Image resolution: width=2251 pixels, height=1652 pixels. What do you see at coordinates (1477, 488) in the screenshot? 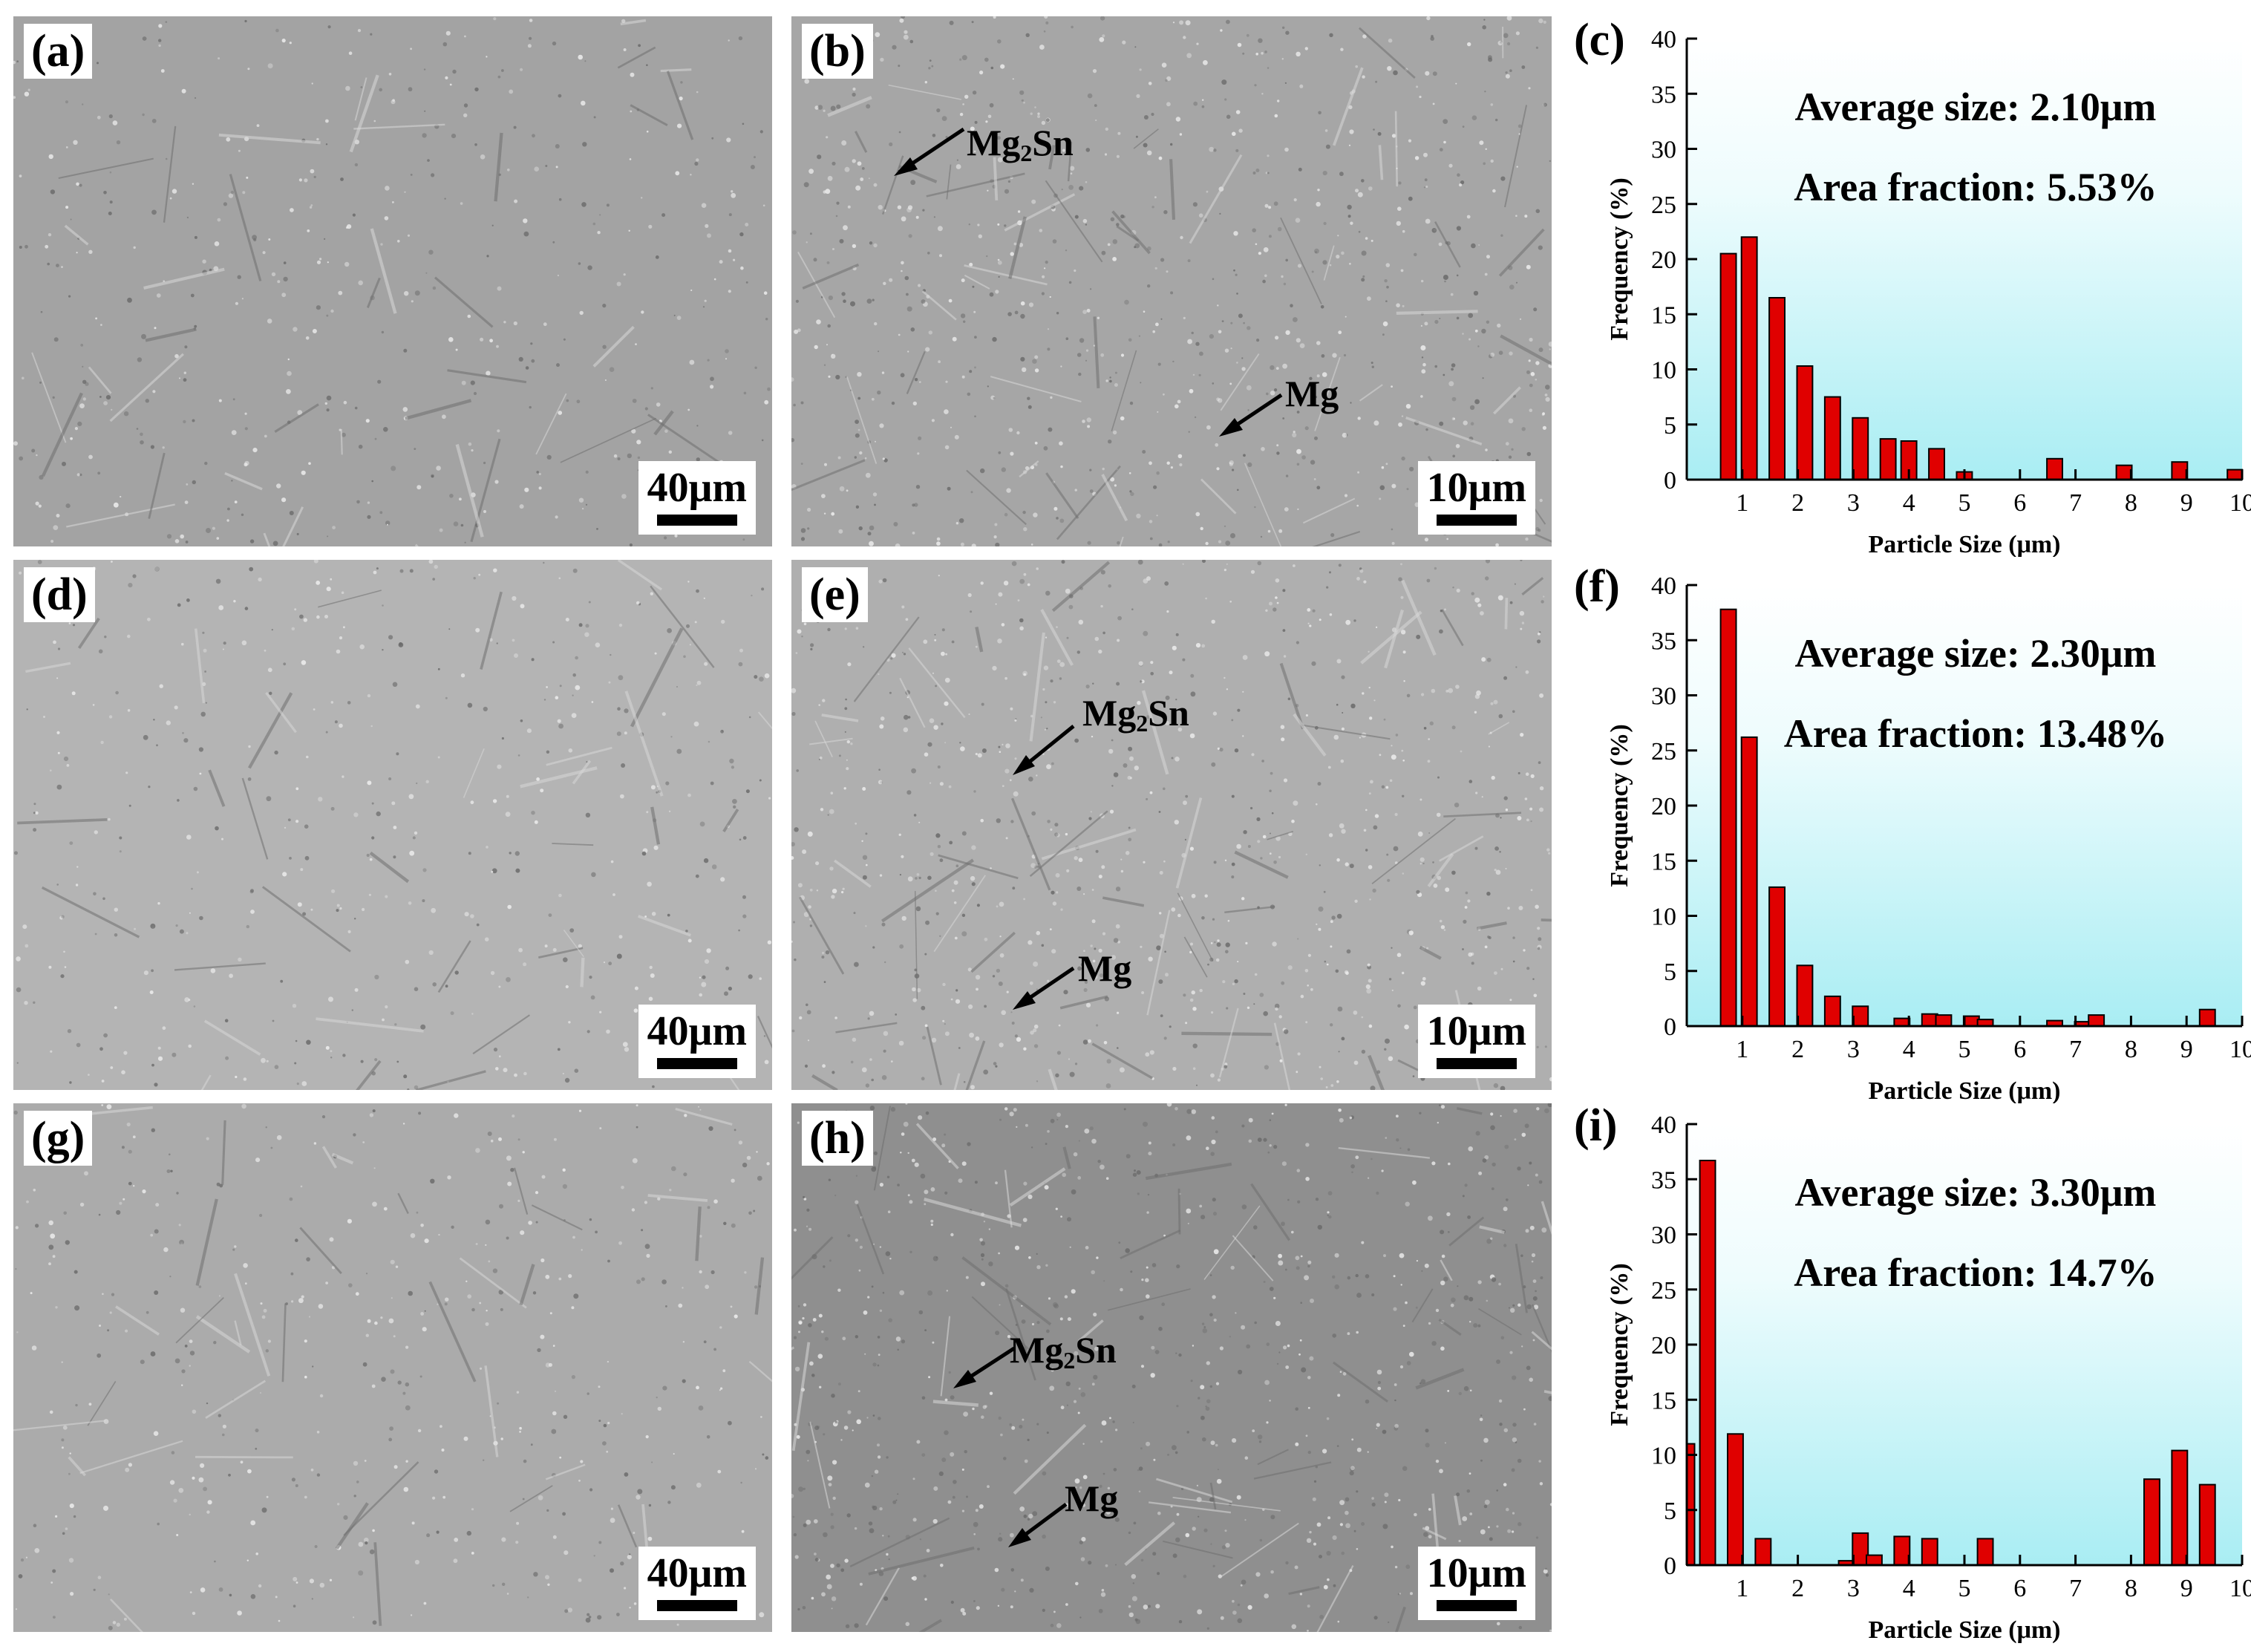
I see `scale-bar-text-b: 10μm` at bounding box center [1477, 488].